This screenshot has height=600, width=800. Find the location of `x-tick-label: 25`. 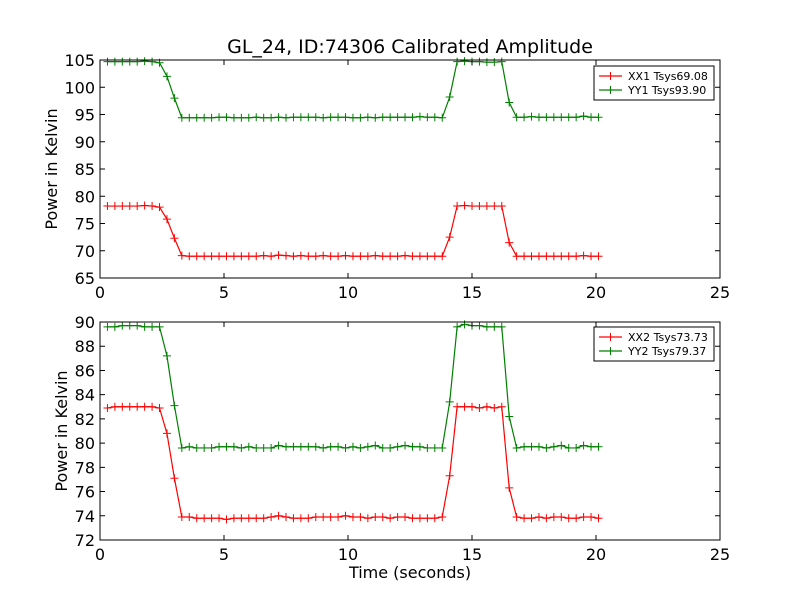

x-tick-label: 25 is located at coordinates (720, 554).